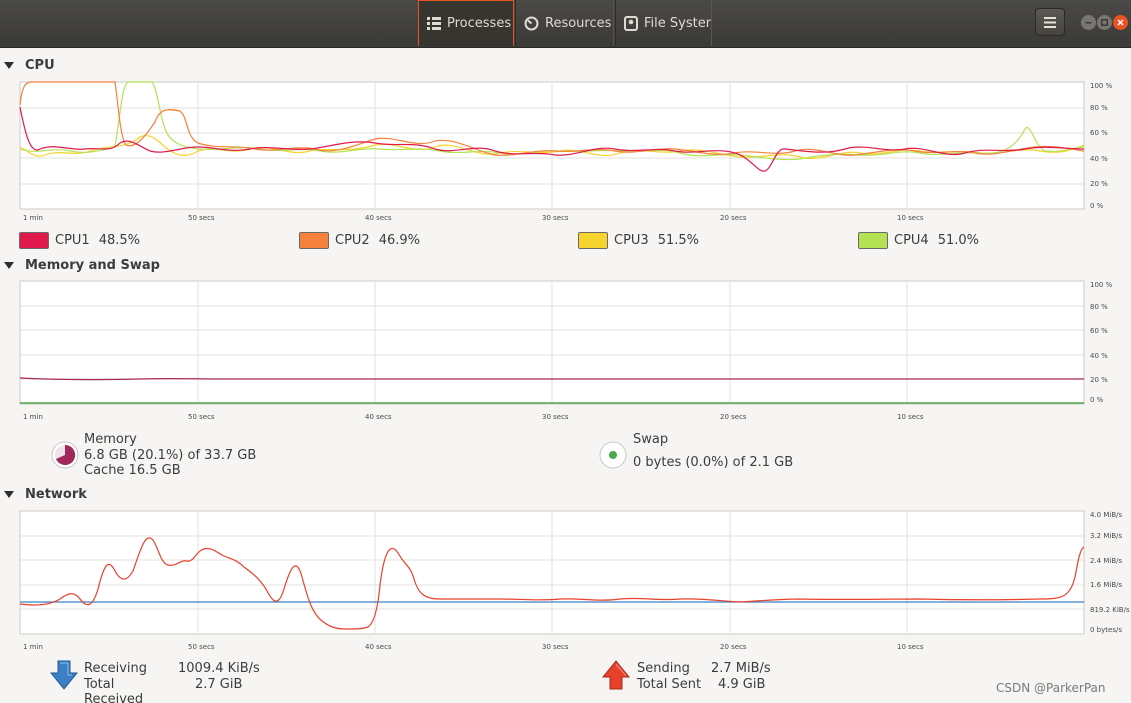 This screenshot has width=1131, height=703. I want to click on y-tick-label: 0 %, so click(1097, 206).